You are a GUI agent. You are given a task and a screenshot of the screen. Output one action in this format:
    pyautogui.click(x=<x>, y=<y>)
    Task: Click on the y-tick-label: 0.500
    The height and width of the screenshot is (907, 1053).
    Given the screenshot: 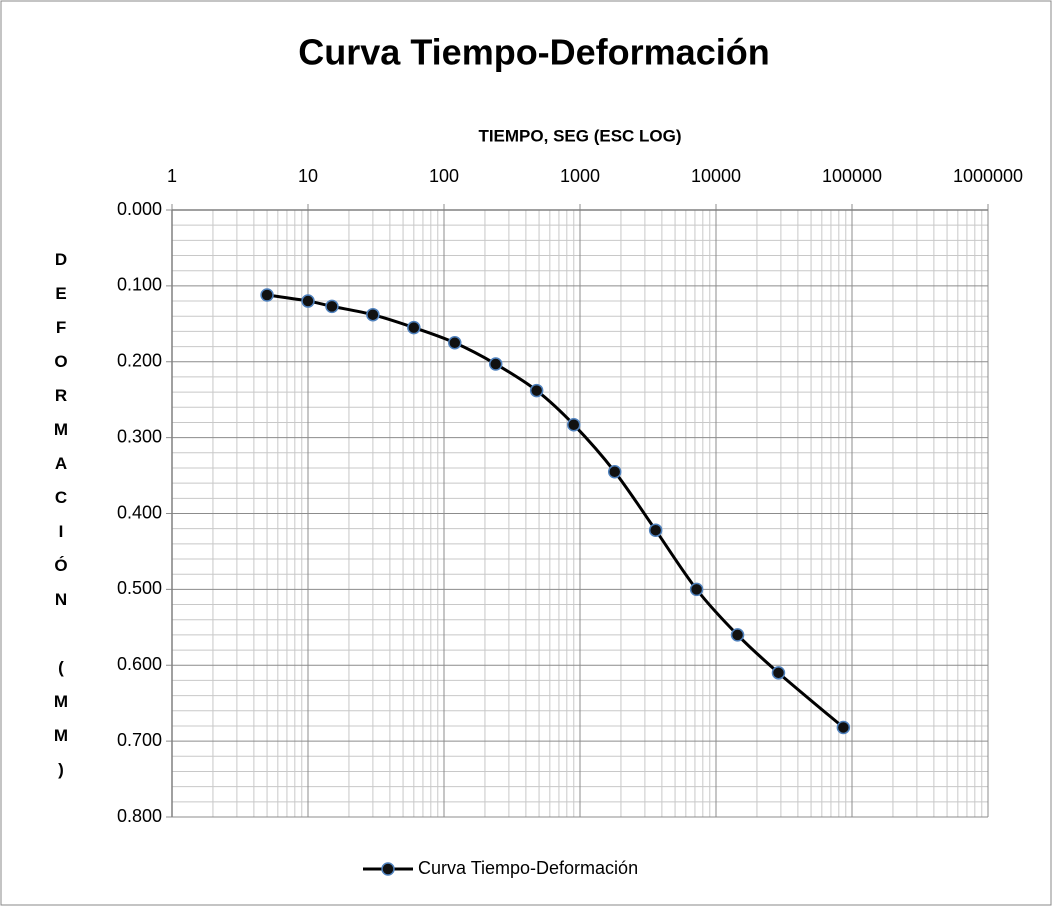 What is the action you would take?
    pyautogui.click(x=139, y=588)
    